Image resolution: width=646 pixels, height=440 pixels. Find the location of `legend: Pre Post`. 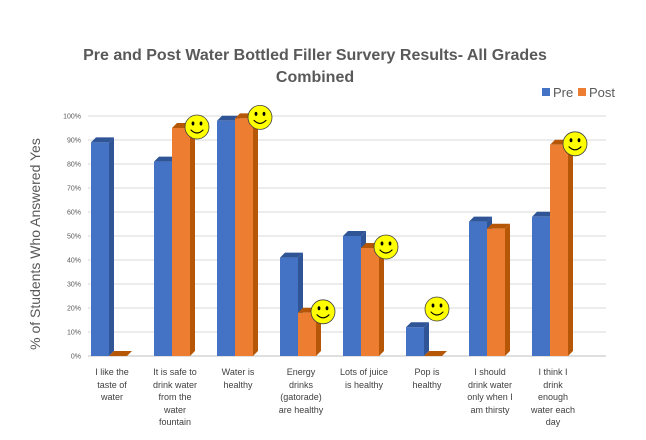

legend: Pre Post is located at coordinates (578, 92).